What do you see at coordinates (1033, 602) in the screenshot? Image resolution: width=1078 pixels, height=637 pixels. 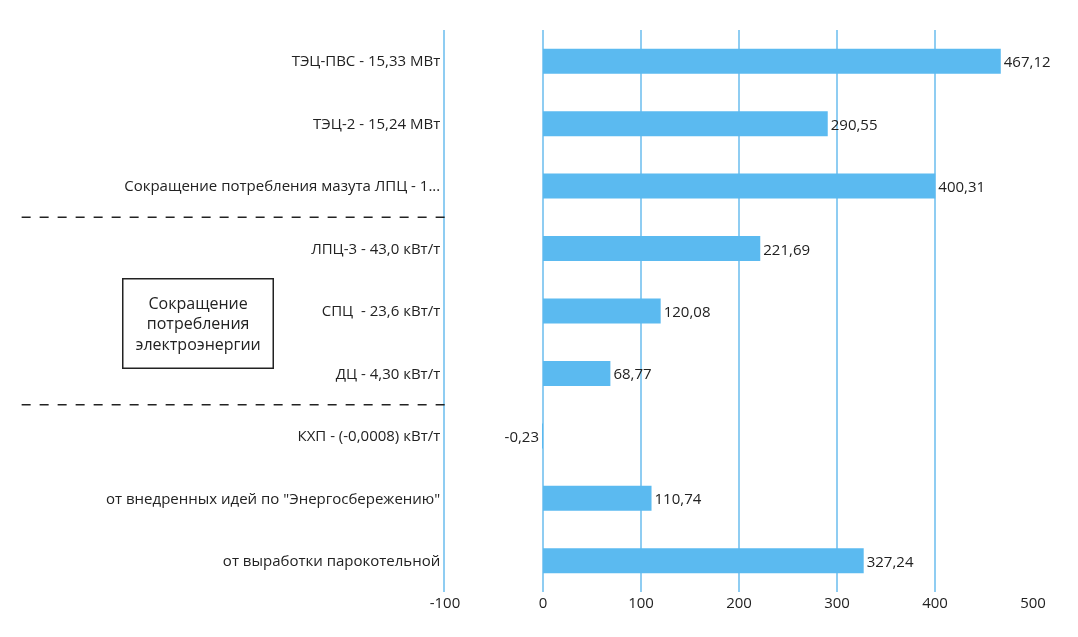 I see `x-tick-label: 500` at bounding box center [1033, 602].